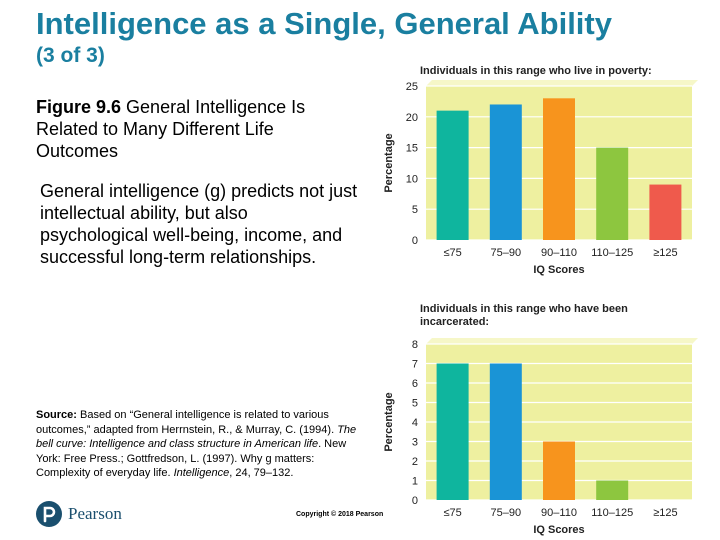 The width and height of the screenshot is (720, 540). What do you see at coordinates (524, 309) in the screenshot?
I see `incarceration-chart-title: Individuals in this range who have been` at bounding box center [524, 309].